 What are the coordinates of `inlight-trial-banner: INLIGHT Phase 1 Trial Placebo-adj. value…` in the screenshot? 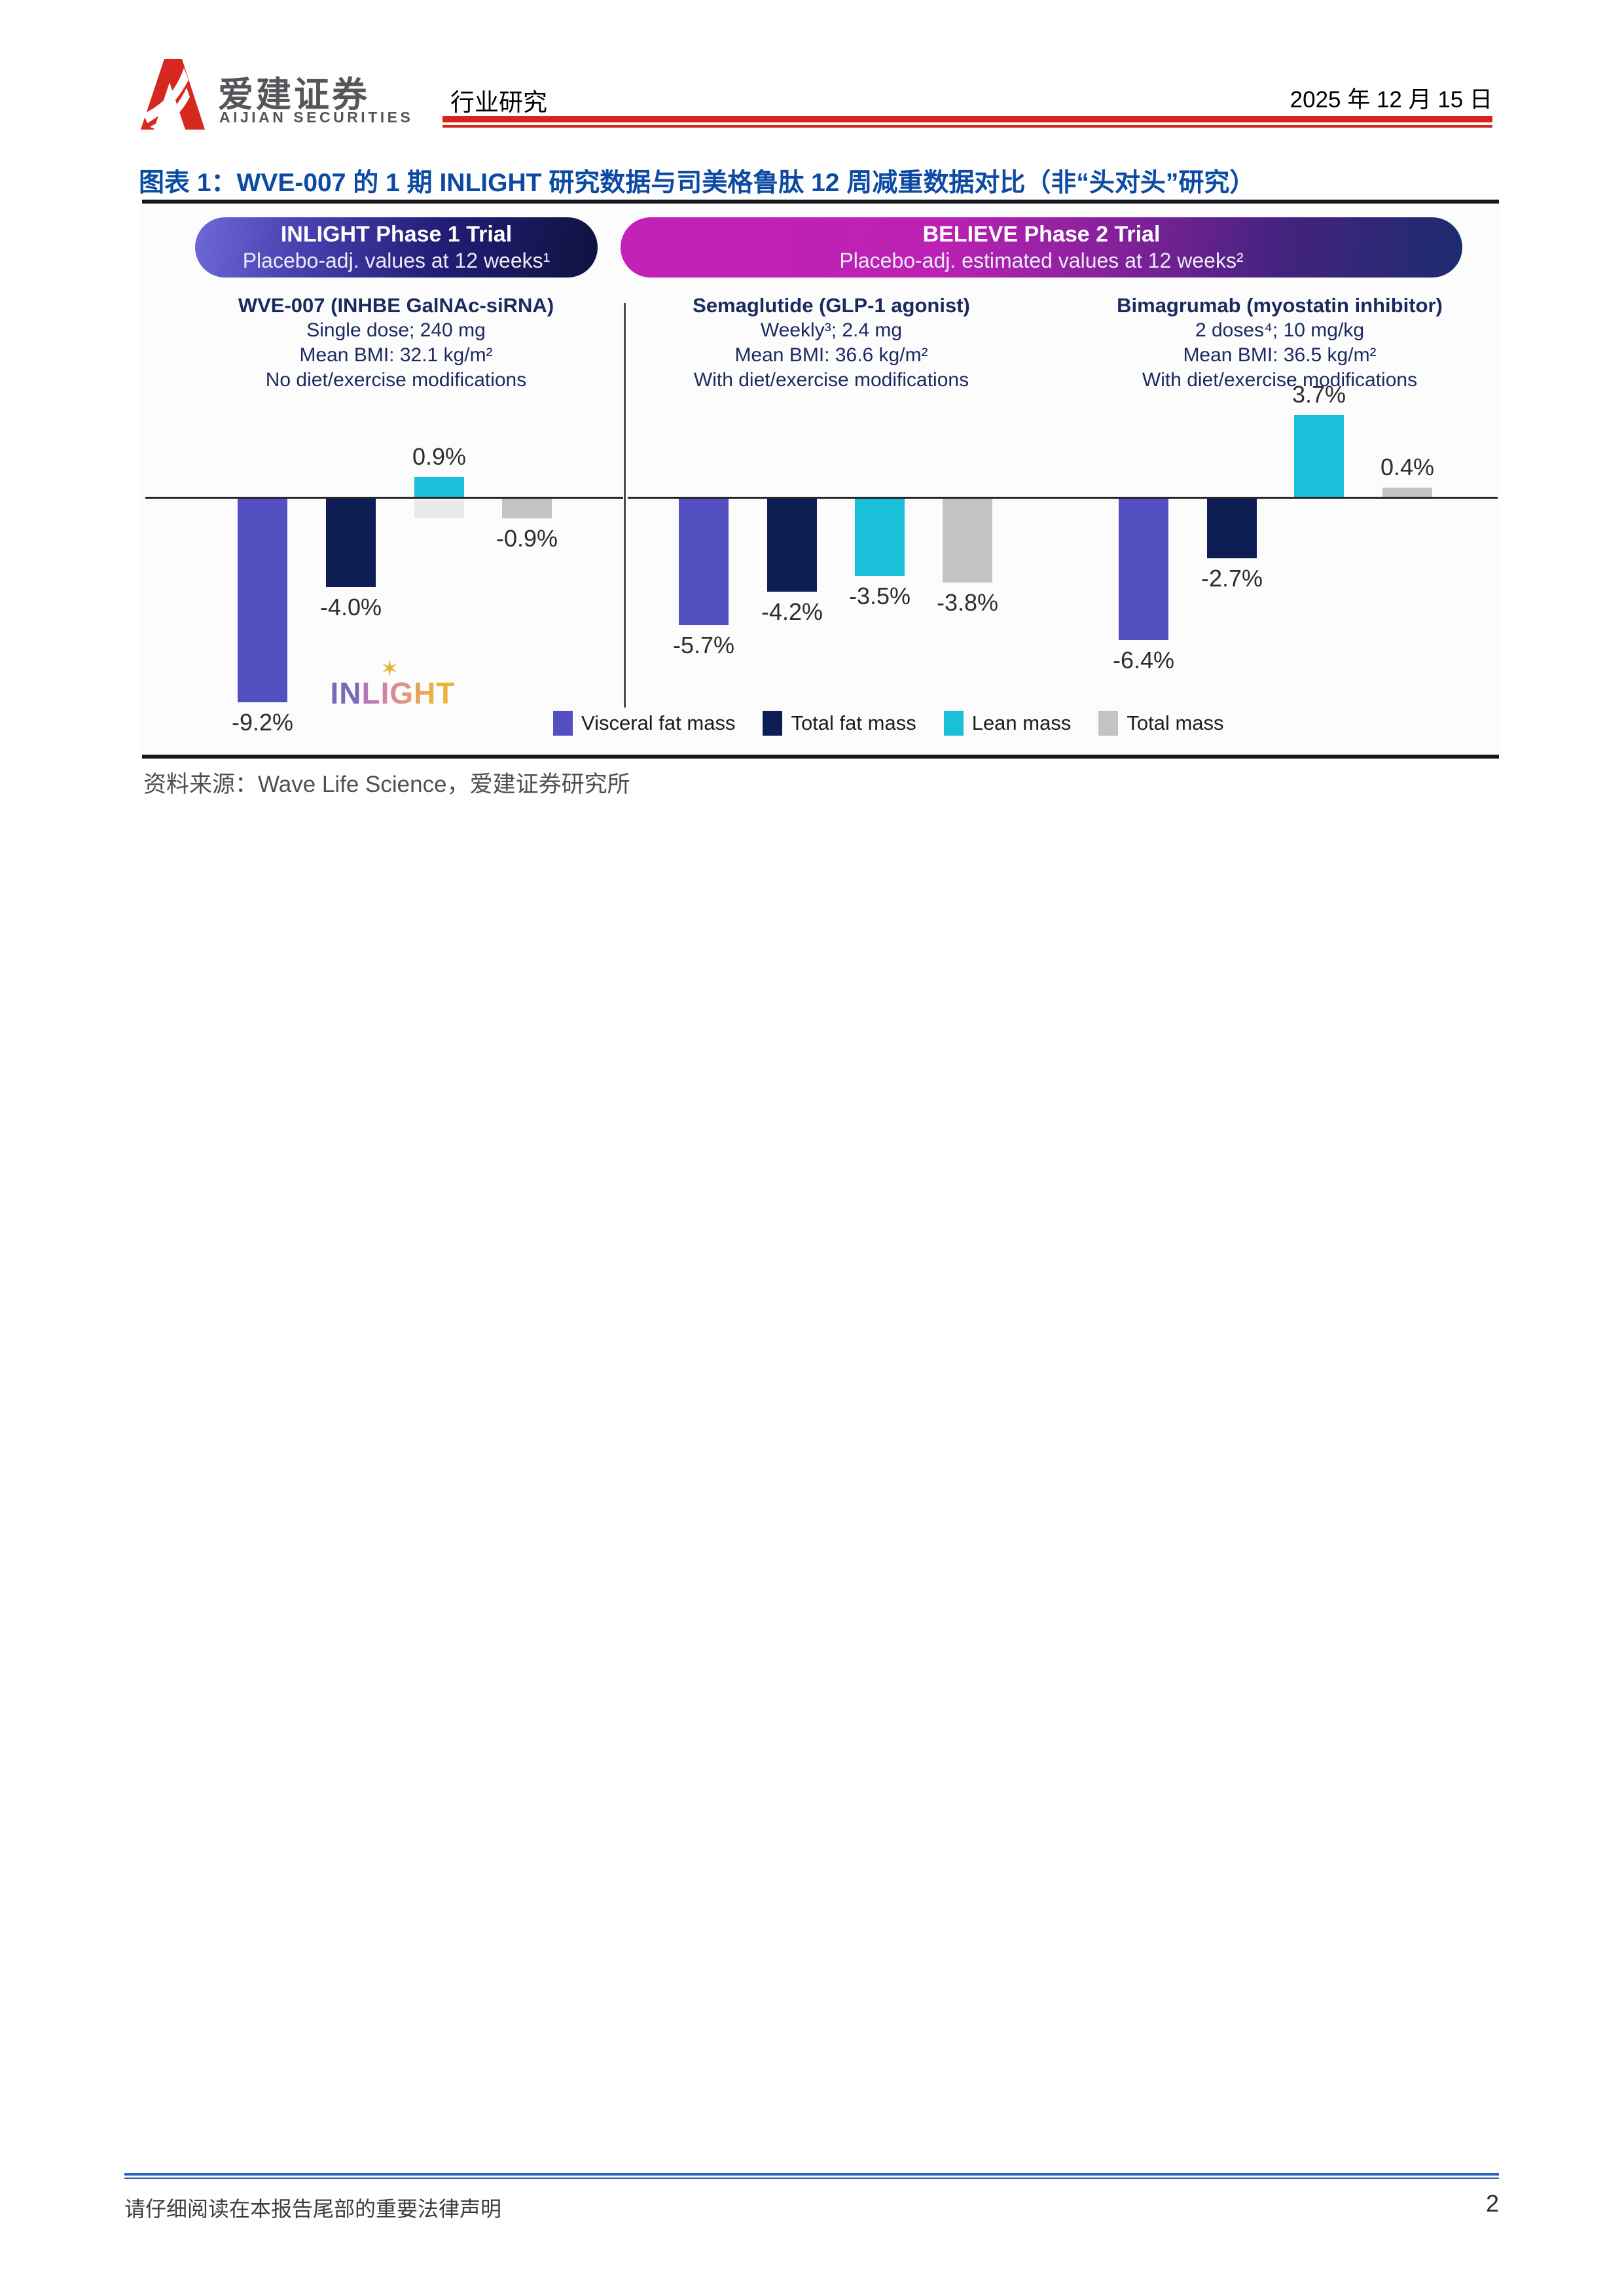 It's located at (396, 247).